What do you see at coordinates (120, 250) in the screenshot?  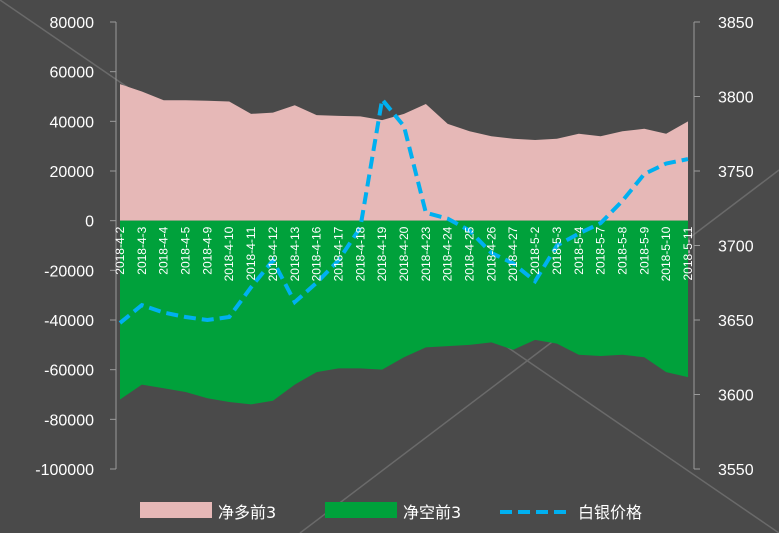 I see `x-tick-label: 2018-4-2` at bounding box center [120, 250].